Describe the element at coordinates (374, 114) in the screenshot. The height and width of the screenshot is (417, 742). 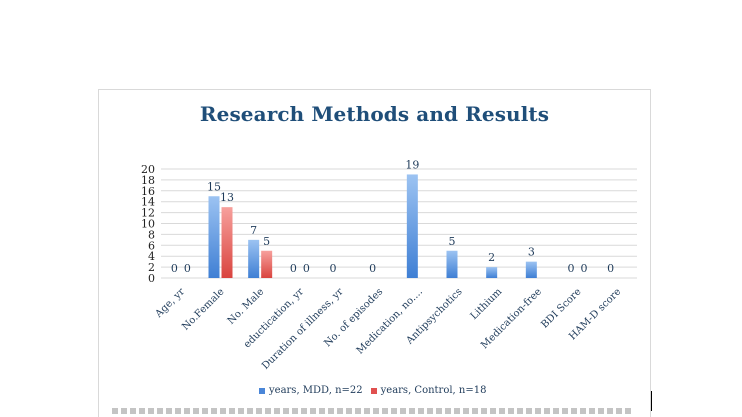
I see `chart-title: Research Methods and Results` at that location.